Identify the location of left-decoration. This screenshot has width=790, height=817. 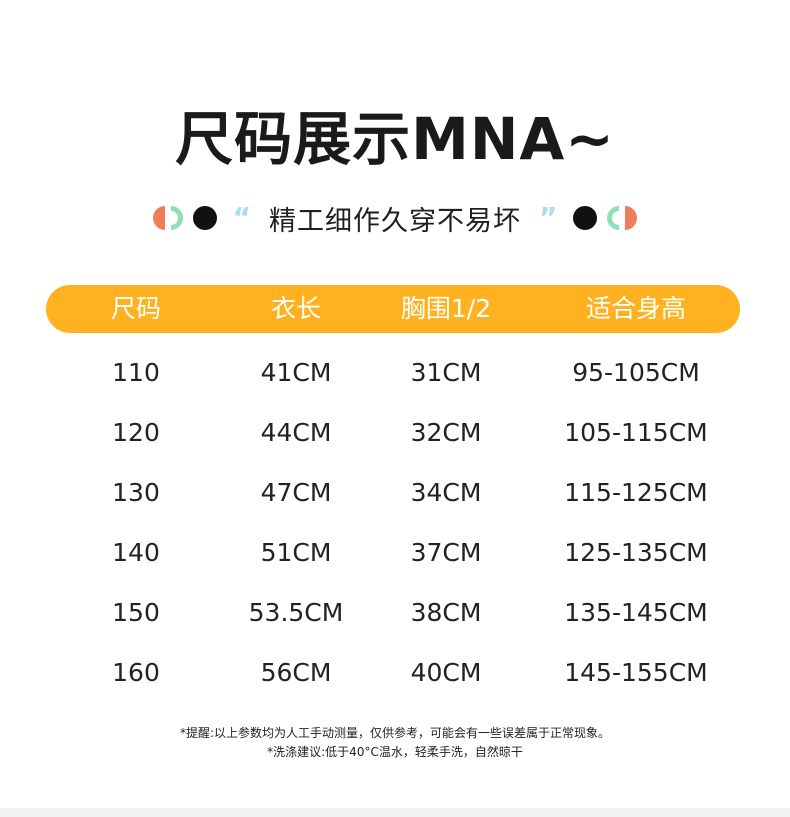
(186, 218).